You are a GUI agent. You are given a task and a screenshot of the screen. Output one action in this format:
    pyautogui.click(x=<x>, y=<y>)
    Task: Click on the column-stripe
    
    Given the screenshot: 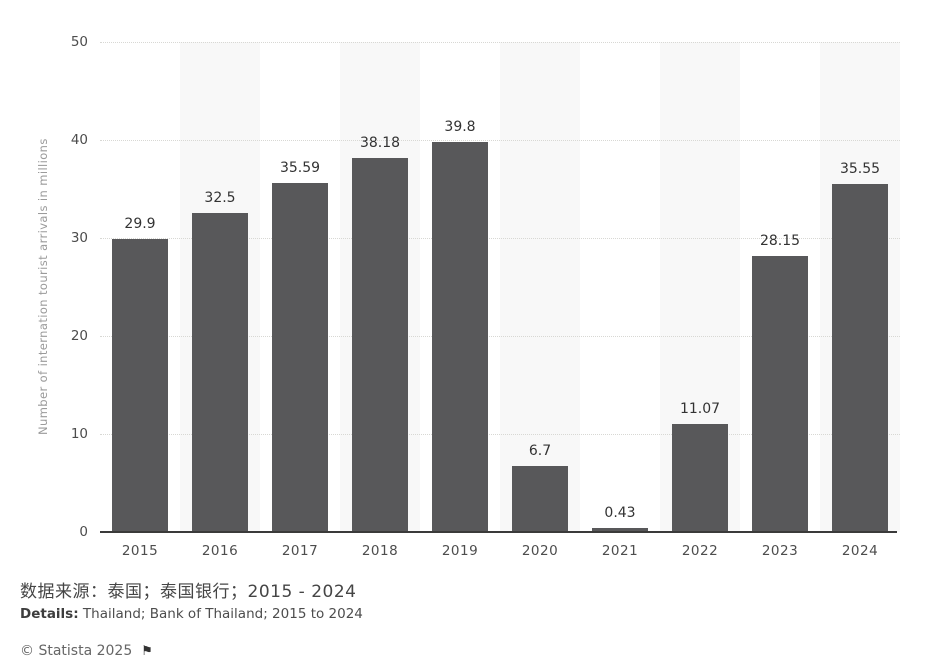 What is the action you would take?
    pyautogui.click(x=540, y=287)
    